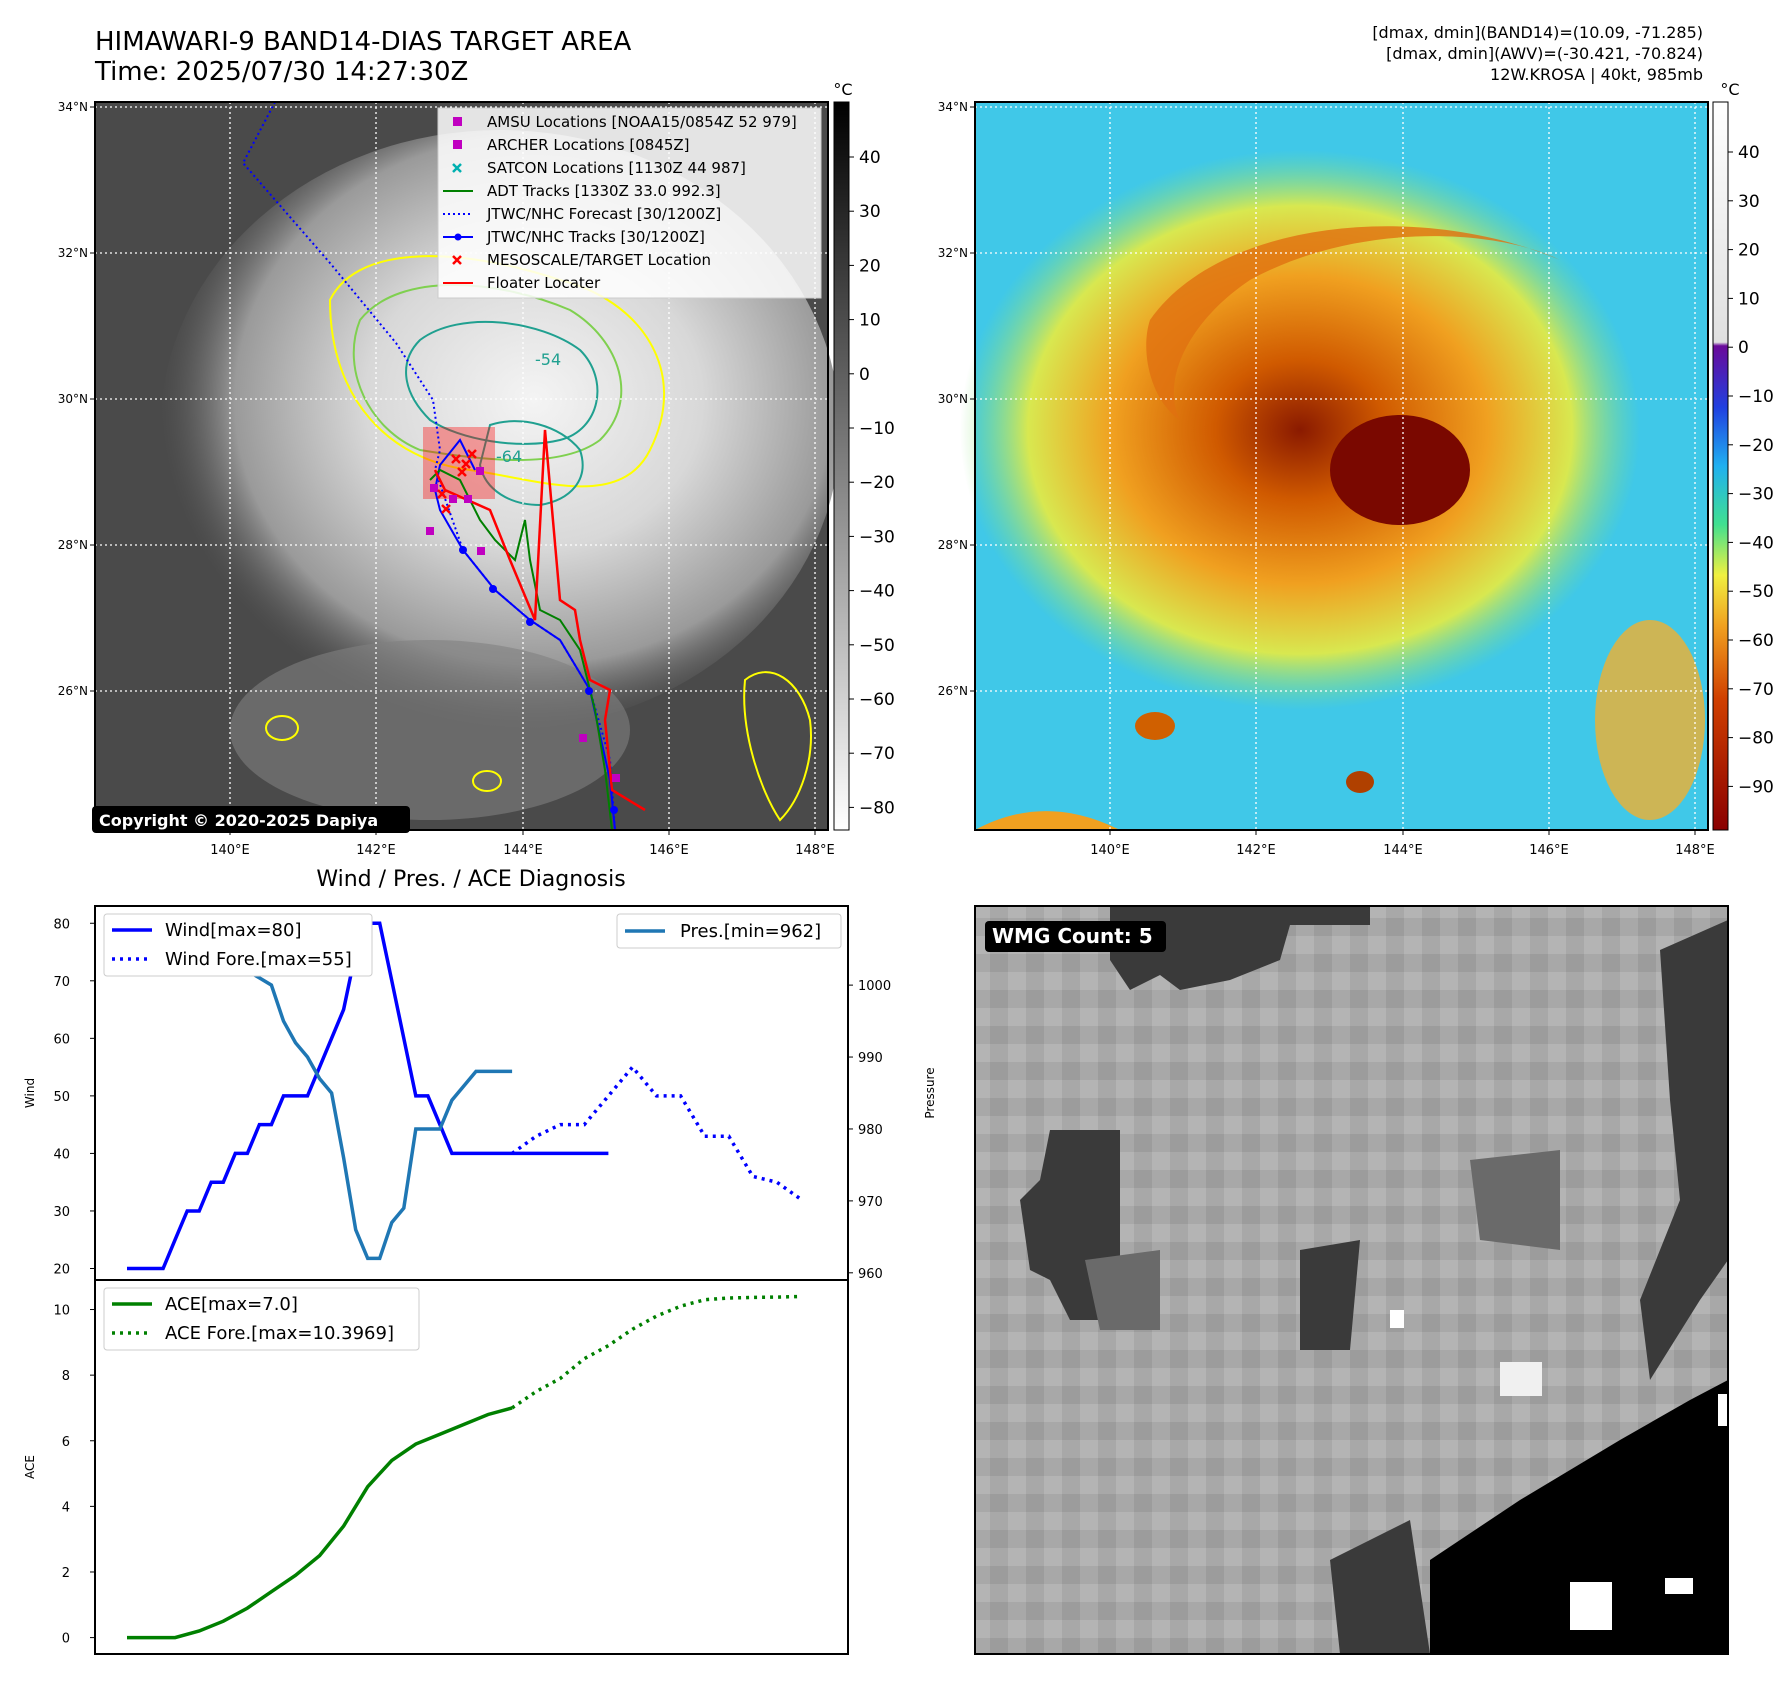 Image resolution: width=1788 pixels, height=1690 pixels. Describe the element at coordinates (538, 680) in the screenshot. I see `jtwc-track-dots` at that location.